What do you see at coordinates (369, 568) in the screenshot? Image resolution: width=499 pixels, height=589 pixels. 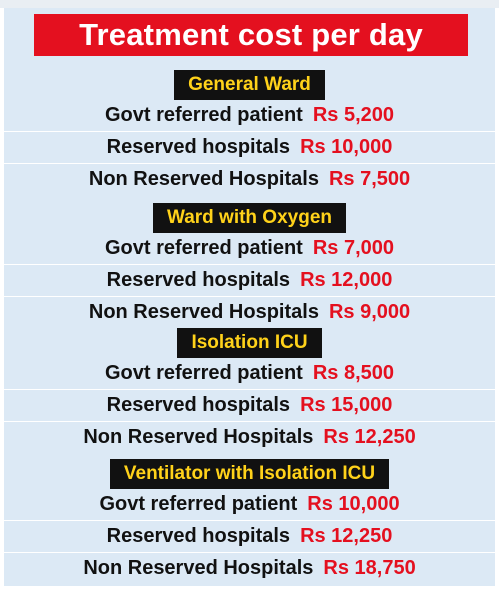 I see `row-price: Rs 18,750` at bounding box center [369, 568].